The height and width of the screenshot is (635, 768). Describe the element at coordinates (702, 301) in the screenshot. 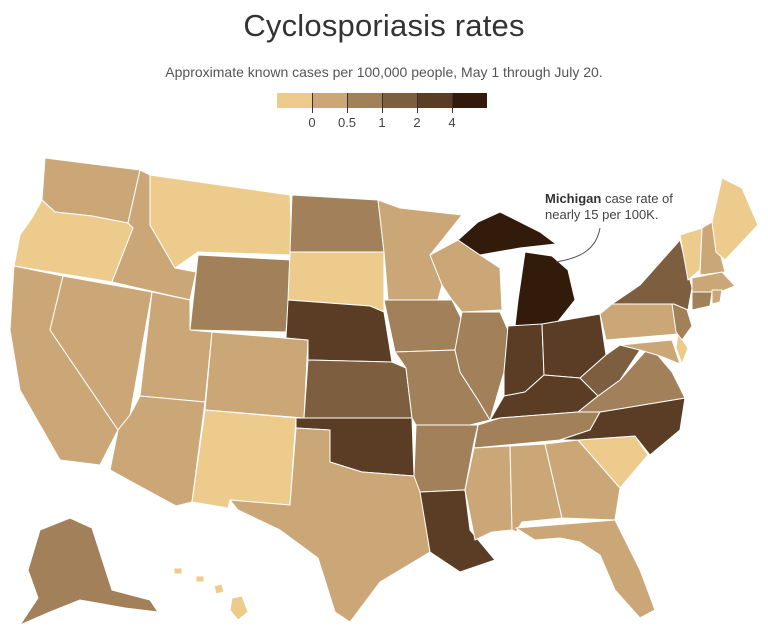

I see `state-connecticut` at that location.